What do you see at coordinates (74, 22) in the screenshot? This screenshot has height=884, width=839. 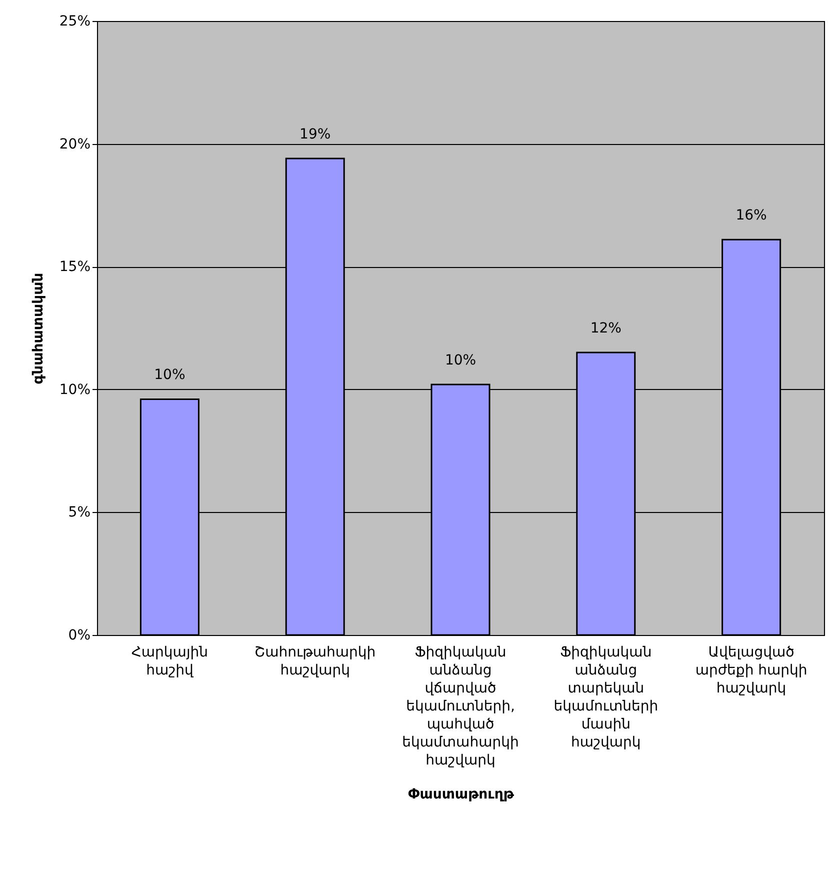 I see `y-tick-label: 25%` at bounding box center [74, 22].